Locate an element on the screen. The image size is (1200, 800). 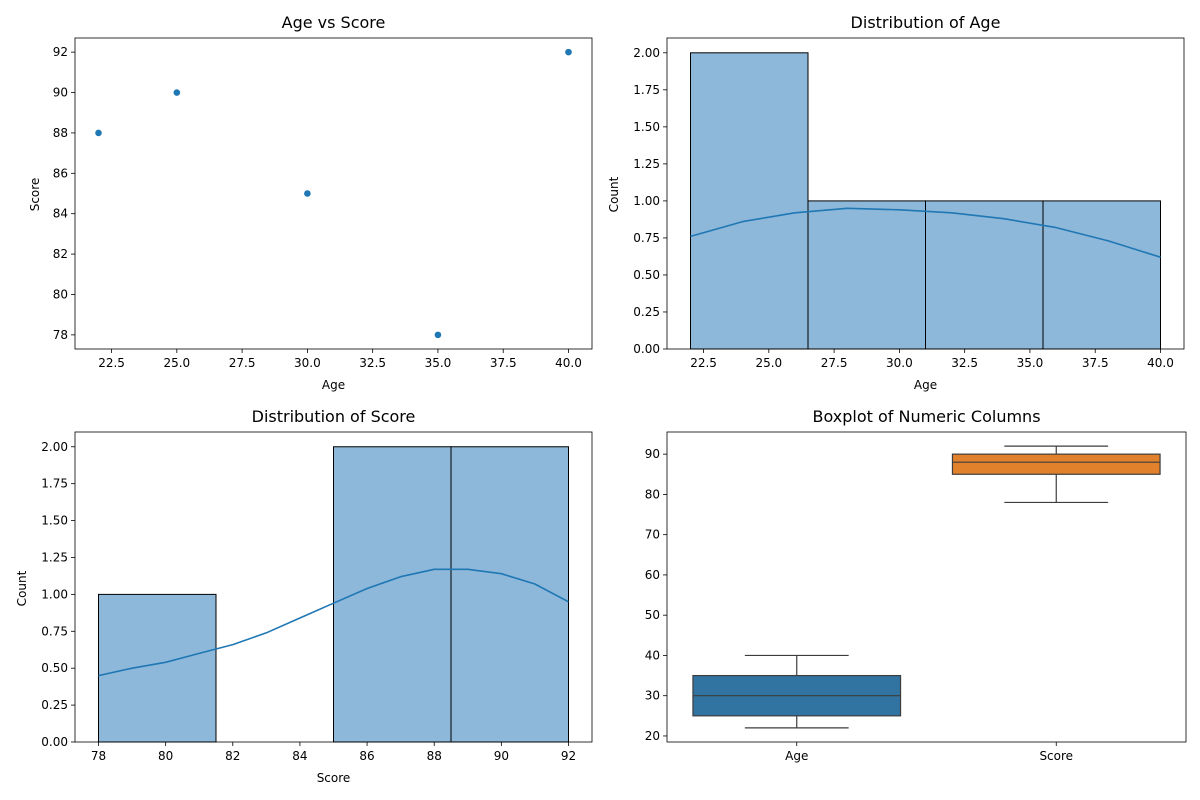
y-tick-label: 92 is located at coordinates (60, 52).